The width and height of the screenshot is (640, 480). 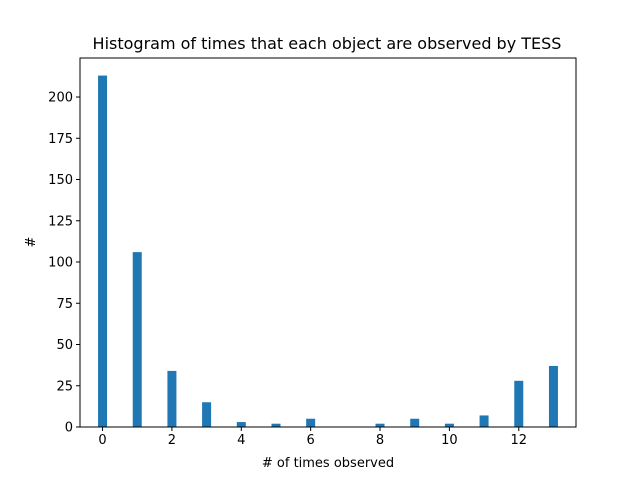 I want to click on y-axis-label: #, so click(x=31, y=242).